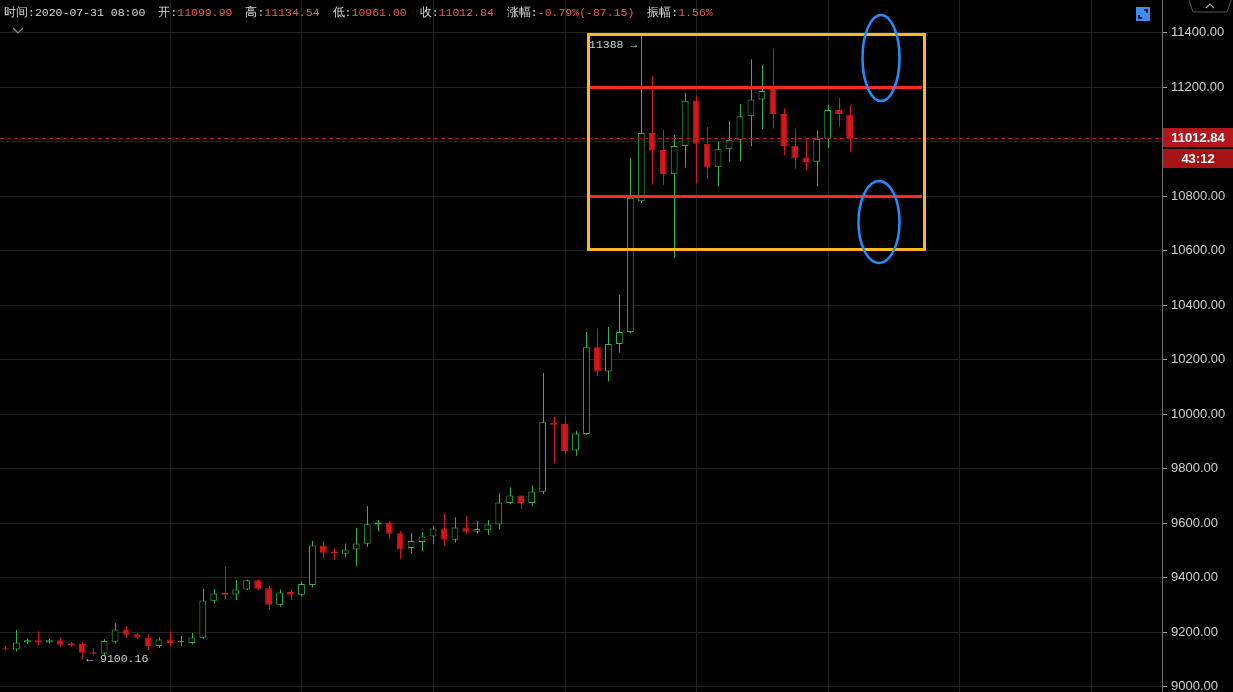 The width and height of the screenshot is (1233, 692). What do you see at coordinates (1198, 86) in the screenshot?
I see `y-tick-label: 11200.00` at bounding box center [1198, 86].